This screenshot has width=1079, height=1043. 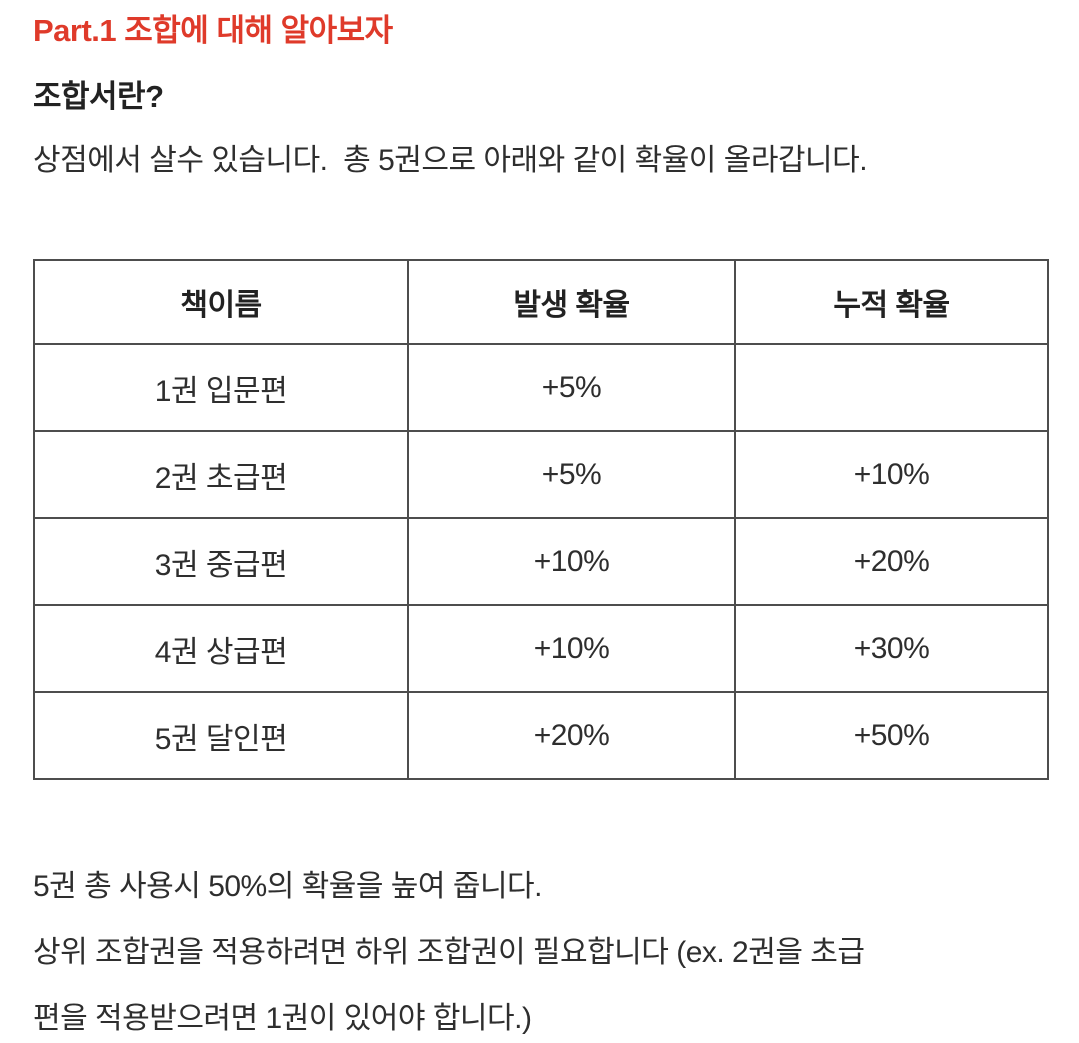 What do you see at coordinates (571, 302) in the screenshot?
I see `header-occurrence-prob: 발생 확율` at bounding box center [571, 302].